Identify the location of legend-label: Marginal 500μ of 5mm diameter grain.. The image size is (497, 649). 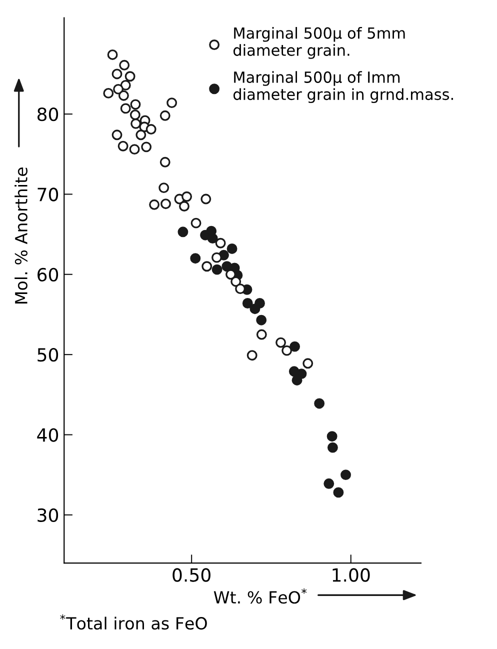
(319, 43).